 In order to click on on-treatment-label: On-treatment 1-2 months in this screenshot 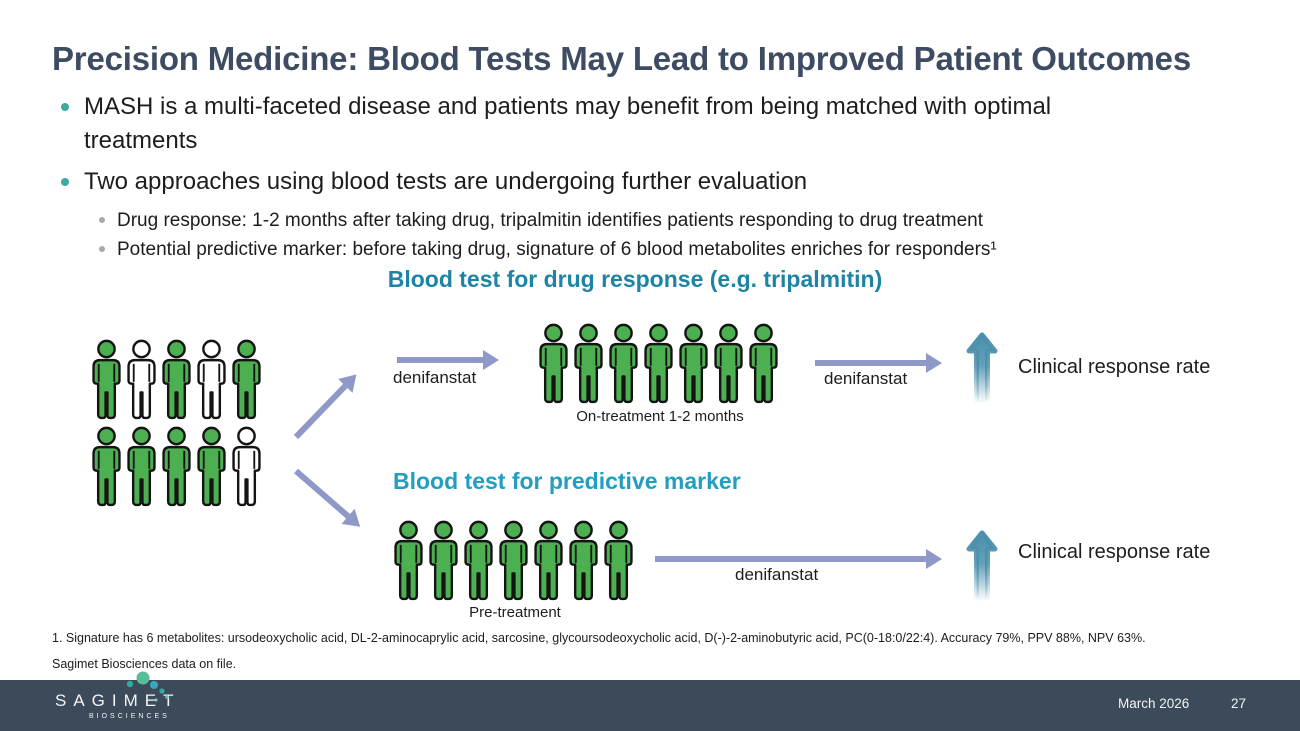, I will do `click(660, 416)`.